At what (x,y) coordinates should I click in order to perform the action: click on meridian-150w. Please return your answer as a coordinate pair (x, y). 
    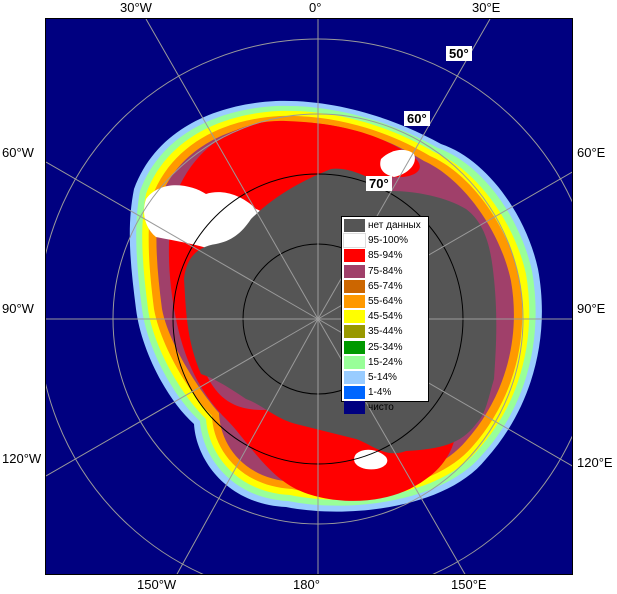
    Looking at the image, I should click on (247, 446).